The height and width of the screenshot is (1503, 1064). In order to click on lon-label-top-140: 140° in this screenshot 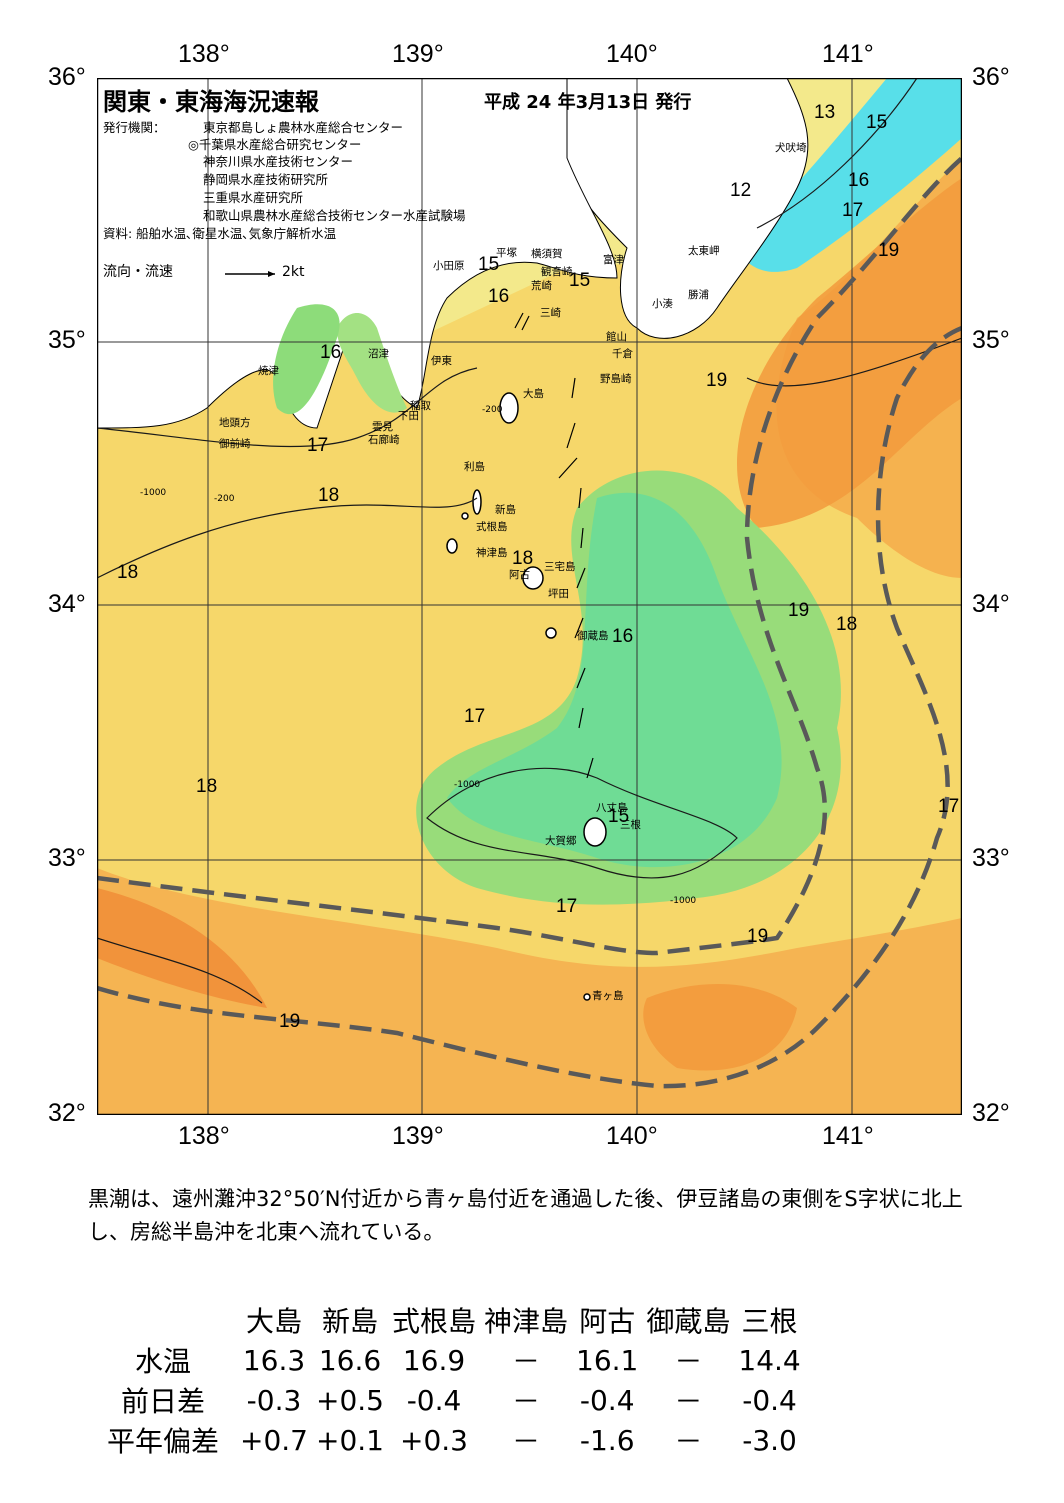, I will do `click(632, 54)`.